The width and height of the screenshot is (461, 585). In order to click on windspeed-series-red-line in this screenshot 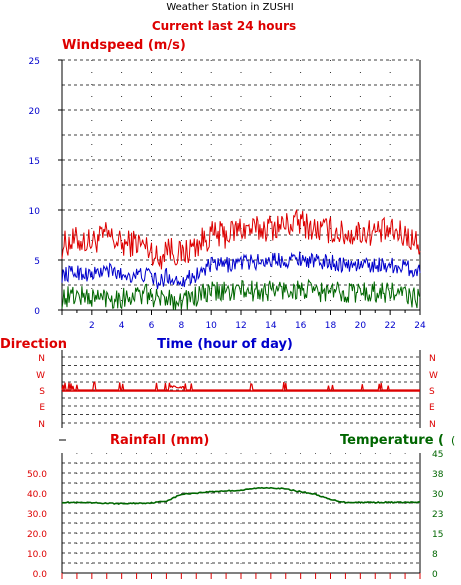, I will do `click(241, 239)`.